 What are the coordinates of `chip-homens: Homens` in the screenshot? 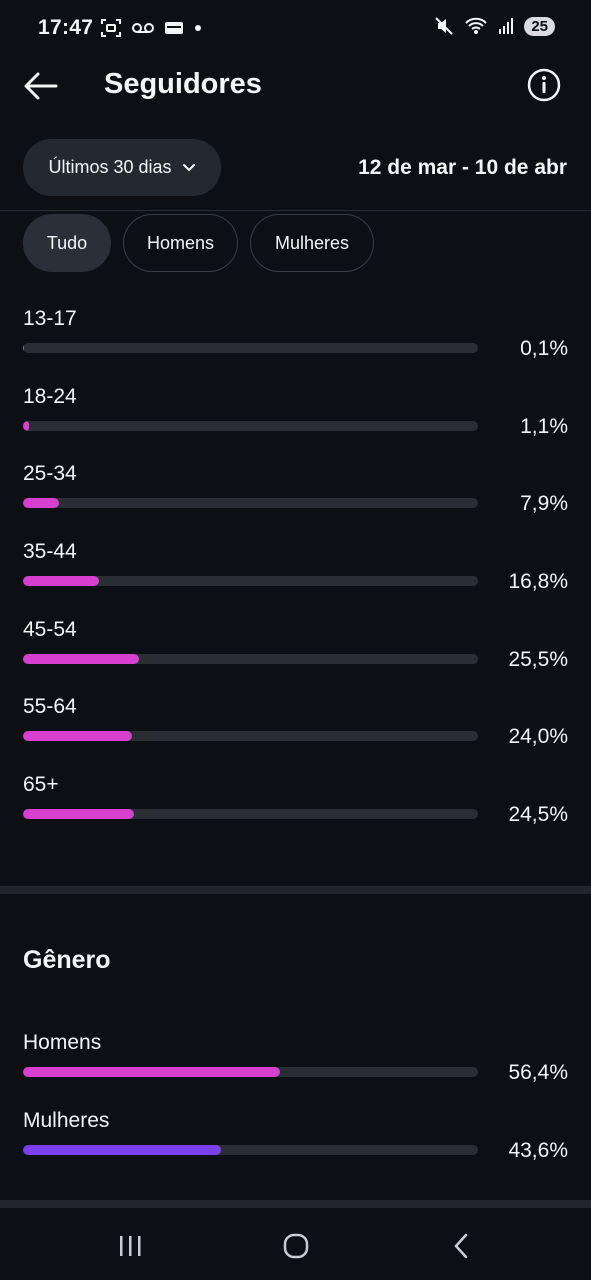 It's located at (180, 243).